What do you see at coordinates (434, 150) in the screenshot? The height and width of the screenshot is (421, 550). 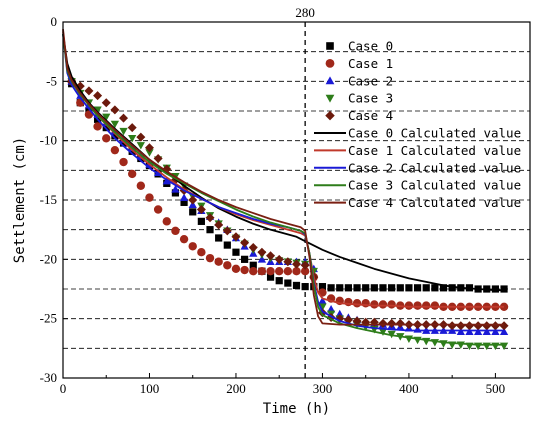 I see `legend-label: Case 1 Calculated value` at bounding box center [434, 150].